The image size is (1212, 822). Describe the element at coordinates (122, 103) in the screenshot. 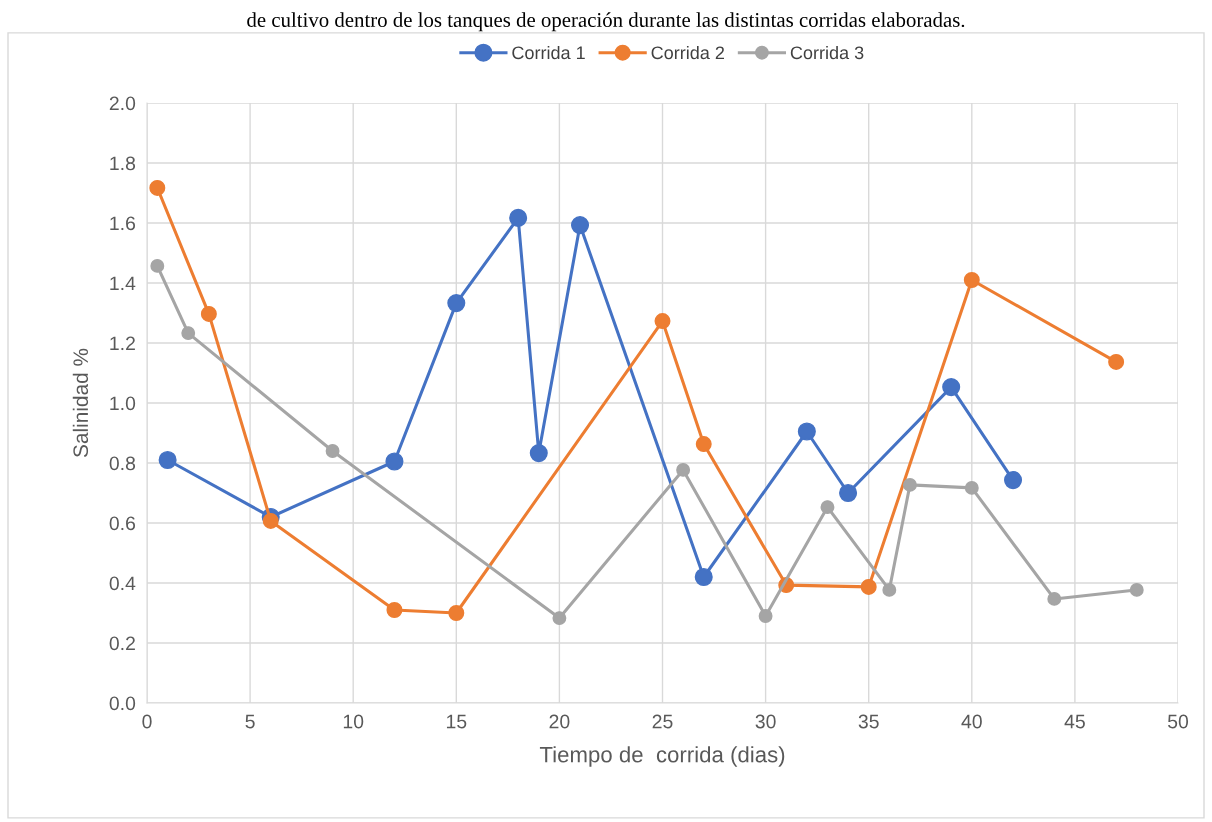

I see `y-tick-label: 2.0` at that location.